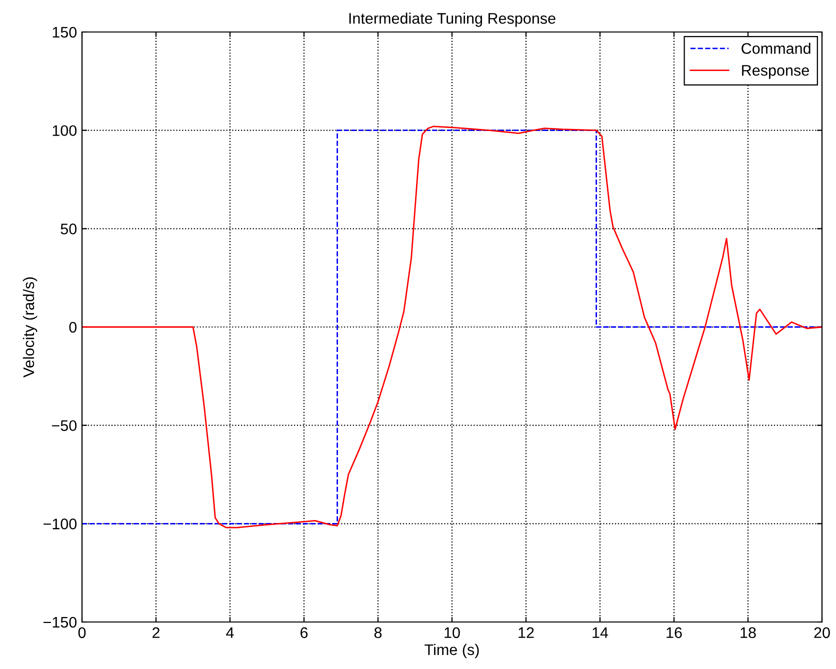 Image resolution: width=836 pixels, height=669 pixels. Describe the element at coordinates (451, 651) in the screenshot. I see `x-axis-title: Time (s)` at that location.